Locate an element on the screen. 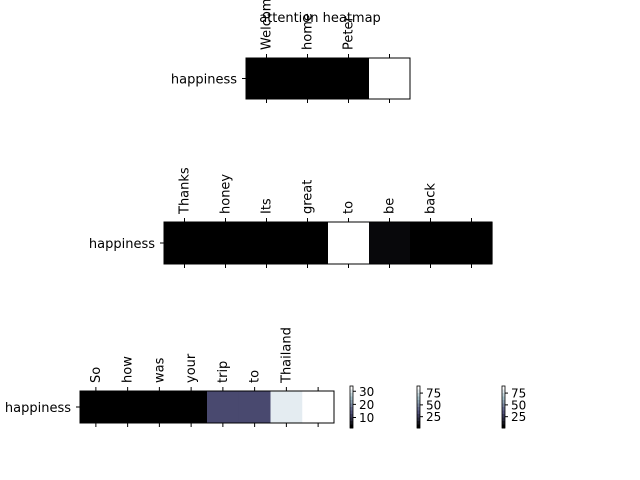  colorbar-1-frame is located at coordinates (351, 407).